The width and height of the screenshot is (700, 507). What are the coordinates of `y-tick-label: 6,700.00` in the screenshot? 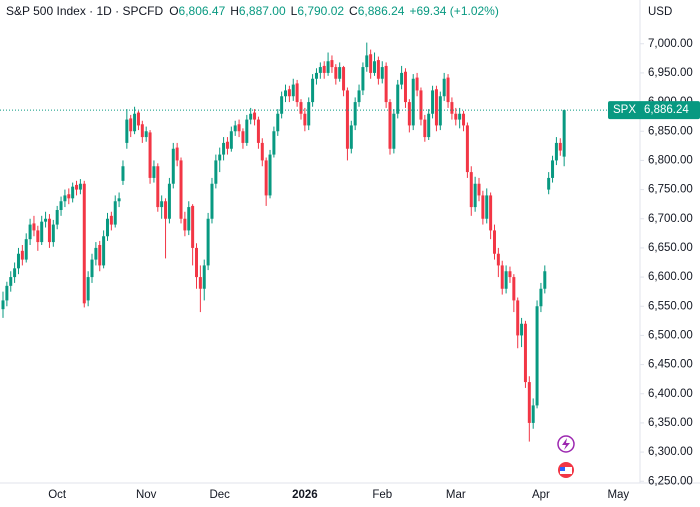 It's located at (670, 219).